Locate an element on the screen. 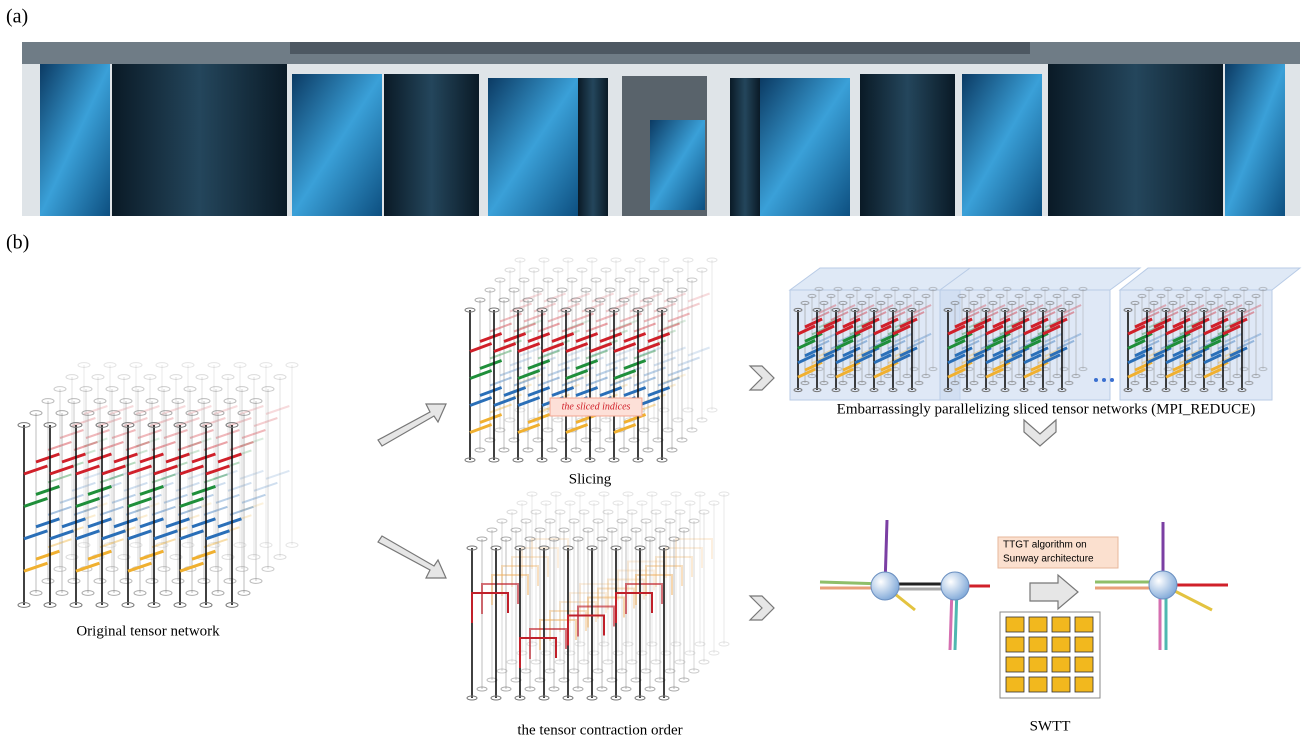  ttgt-text: Sunway architecture is located at coordinates (1048, 559).